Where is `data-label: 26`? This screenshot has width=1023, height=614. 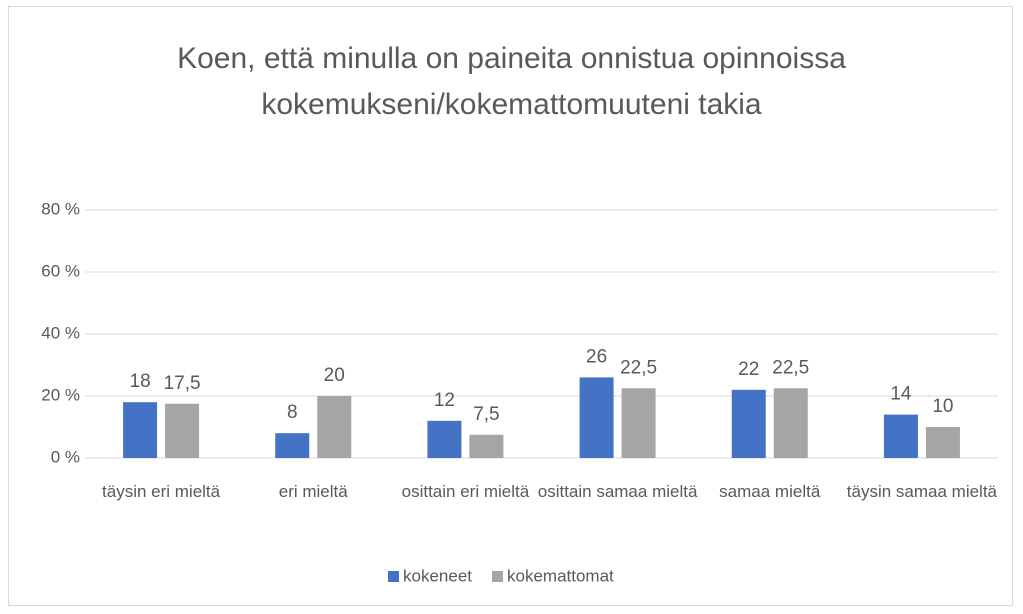
data-label: 26 is located at coordinates (596, 356).